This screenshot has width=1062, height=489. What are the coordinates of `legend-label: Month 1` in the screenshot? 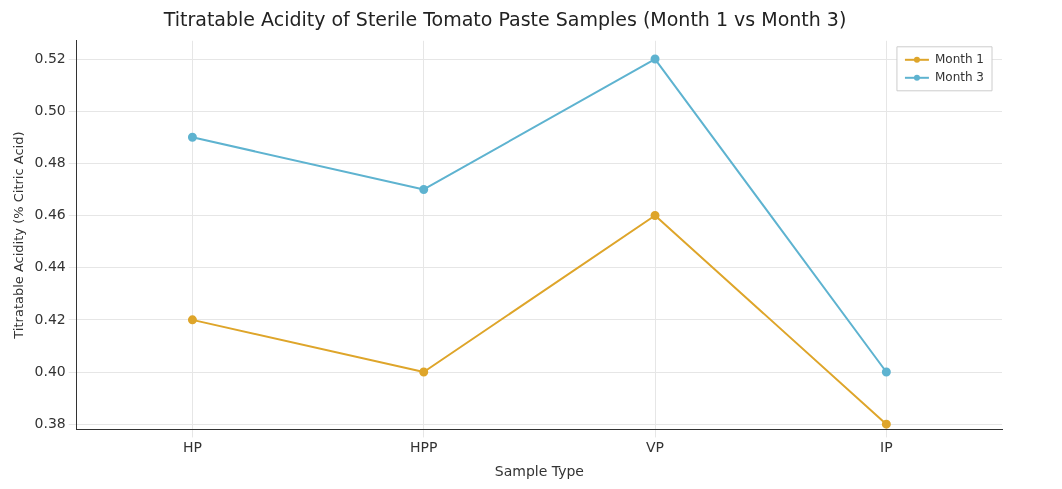 It's located at (959, 58).